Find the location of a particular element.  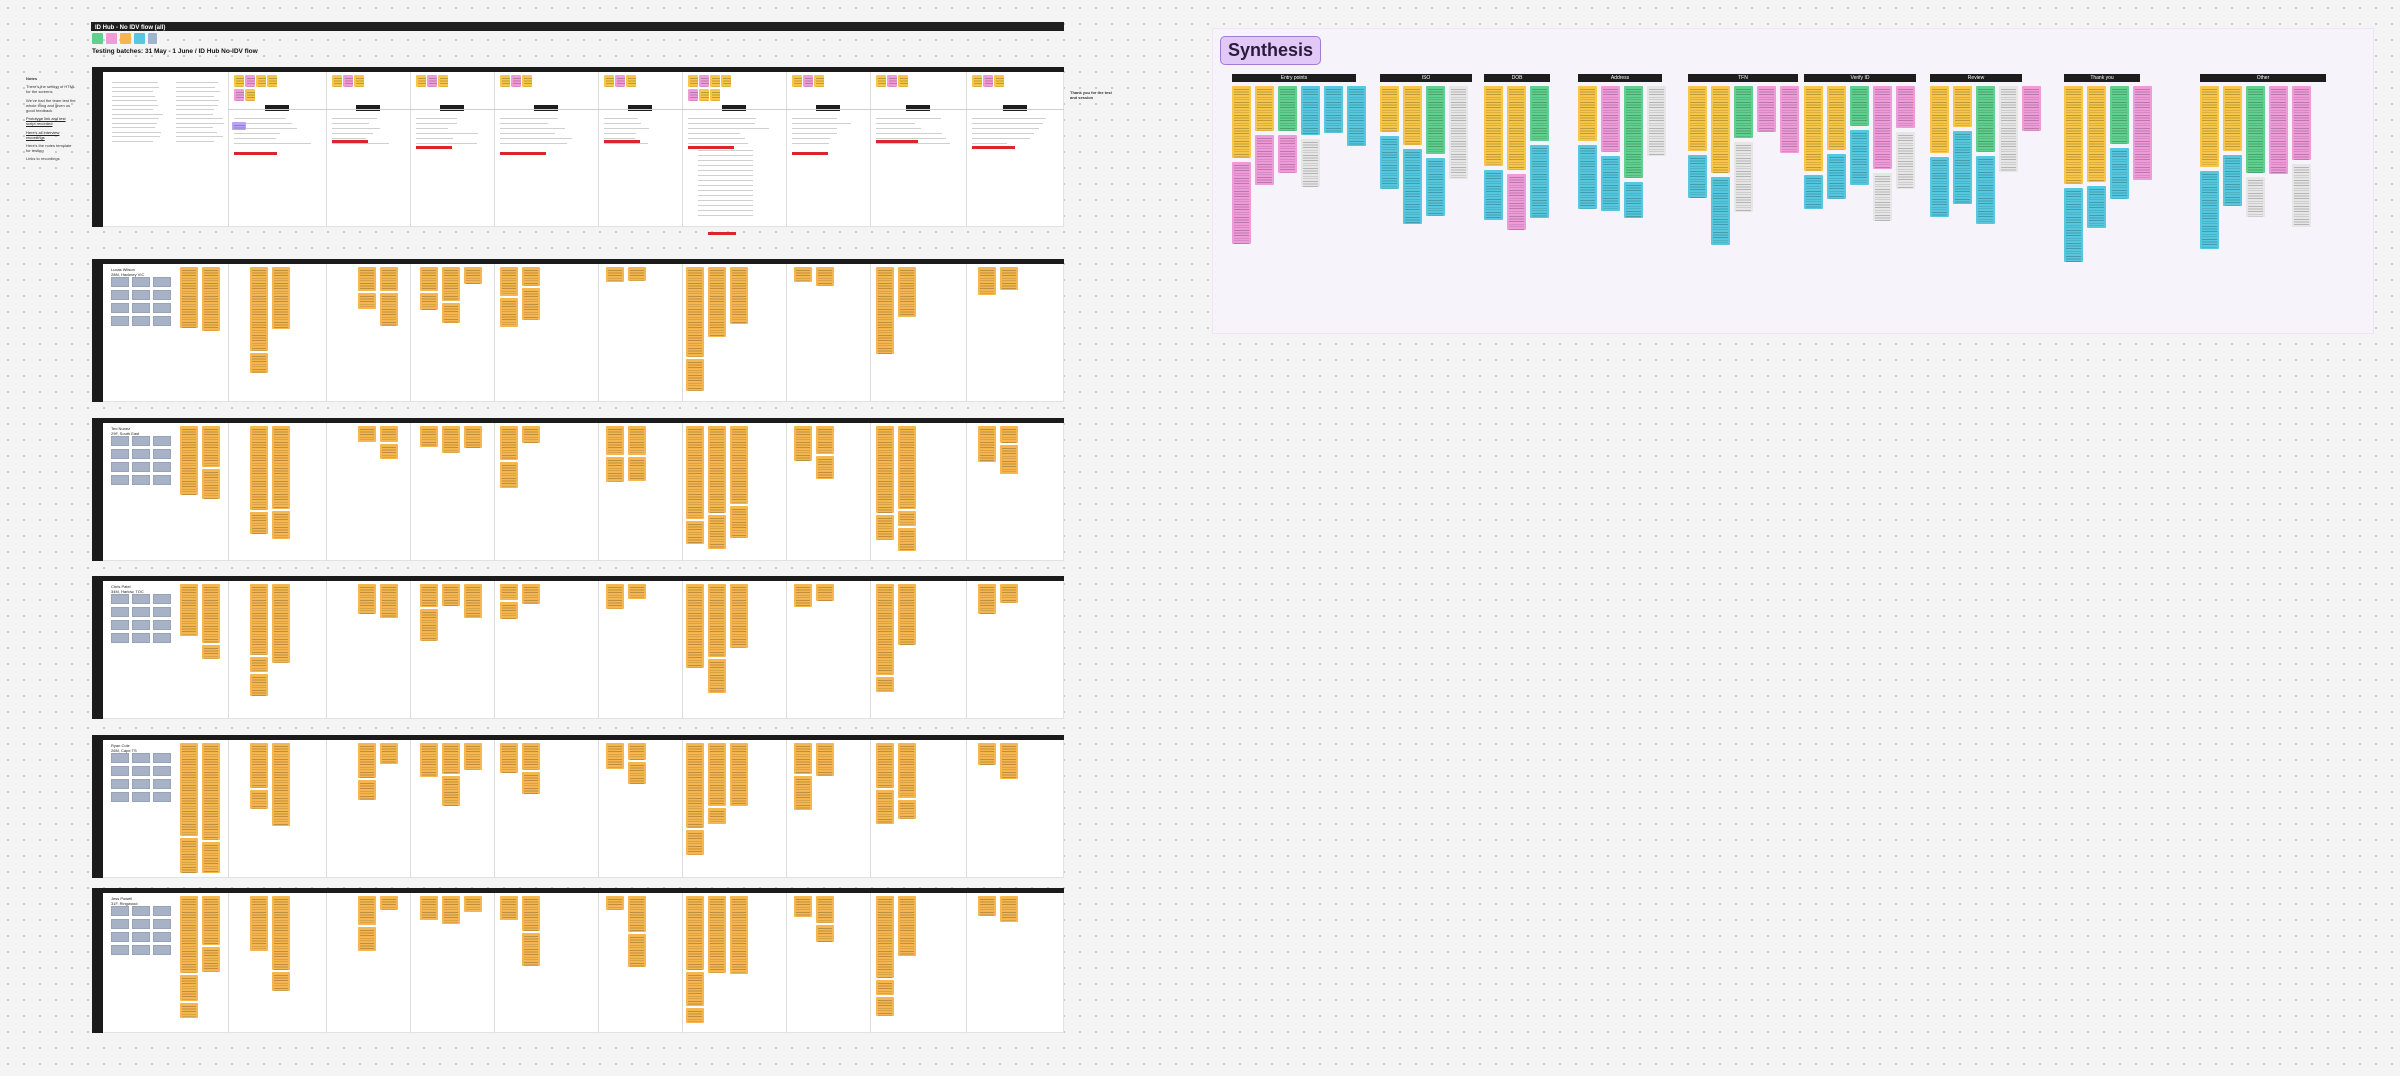

synthesis-theme-header: Address is located at coordinates (1620, 78).